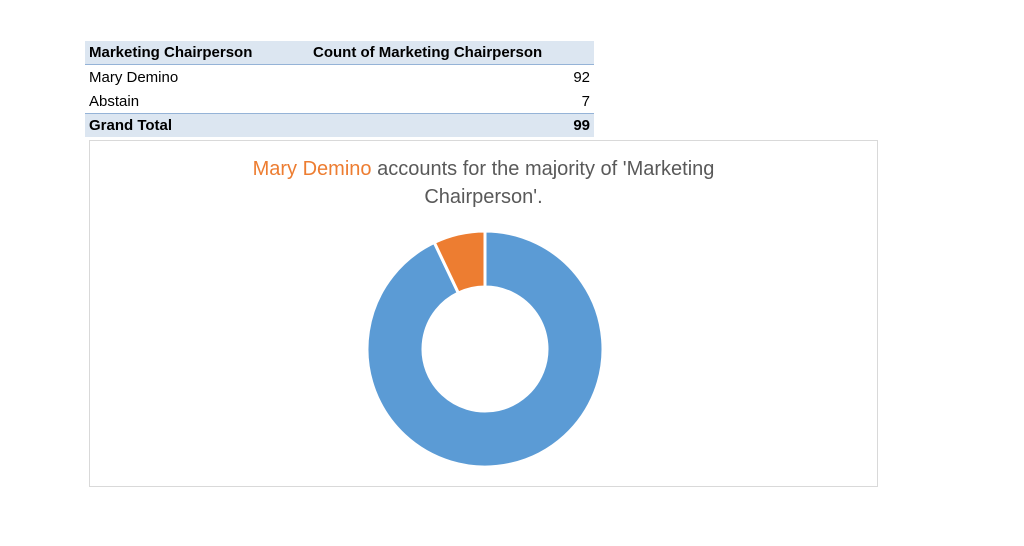  Describe the element at coordinates (114, 101) in the screenshot. I see `row-label: Abstain` at that location.